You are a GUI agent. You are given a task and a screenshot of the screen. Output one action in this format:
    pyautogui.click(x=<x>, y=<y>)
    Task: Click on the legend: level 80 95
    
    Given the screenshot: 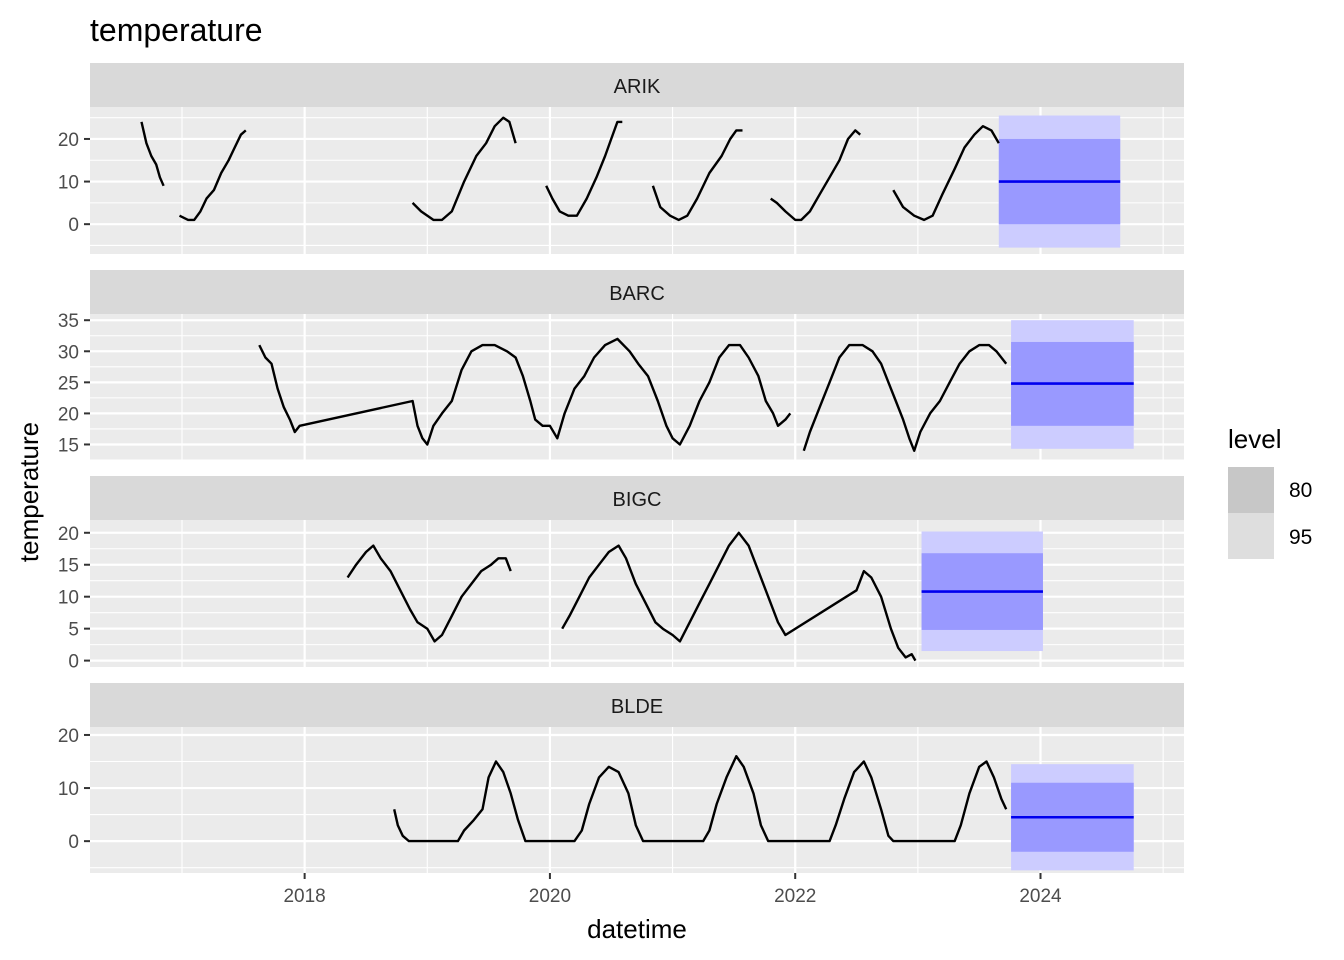 What is the action you would take?
    pyautogui.click(x=1270, y=491)
    